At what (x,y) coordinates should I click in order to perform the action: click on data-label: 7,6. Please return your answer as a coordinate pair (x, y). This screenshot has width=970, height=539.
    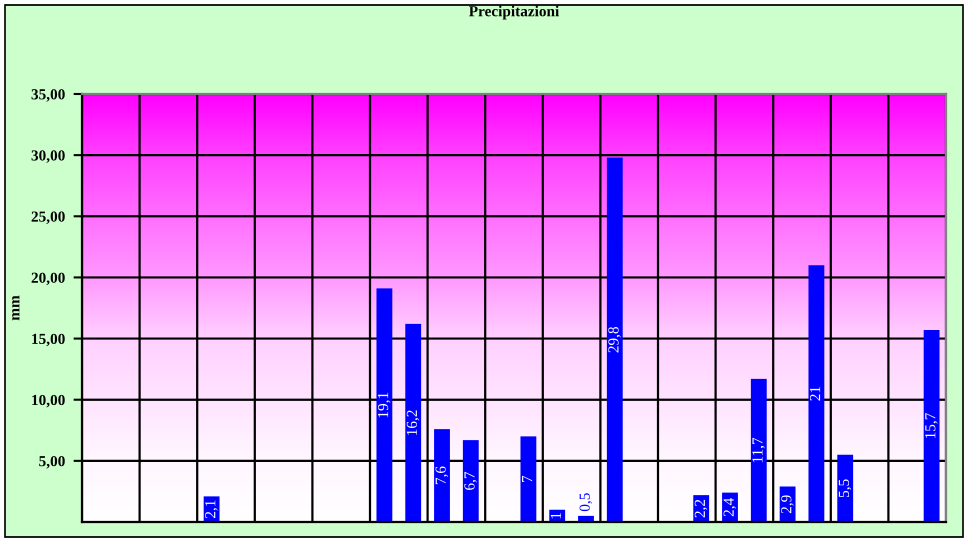
    Looking at the image, I should click on (442, 475).